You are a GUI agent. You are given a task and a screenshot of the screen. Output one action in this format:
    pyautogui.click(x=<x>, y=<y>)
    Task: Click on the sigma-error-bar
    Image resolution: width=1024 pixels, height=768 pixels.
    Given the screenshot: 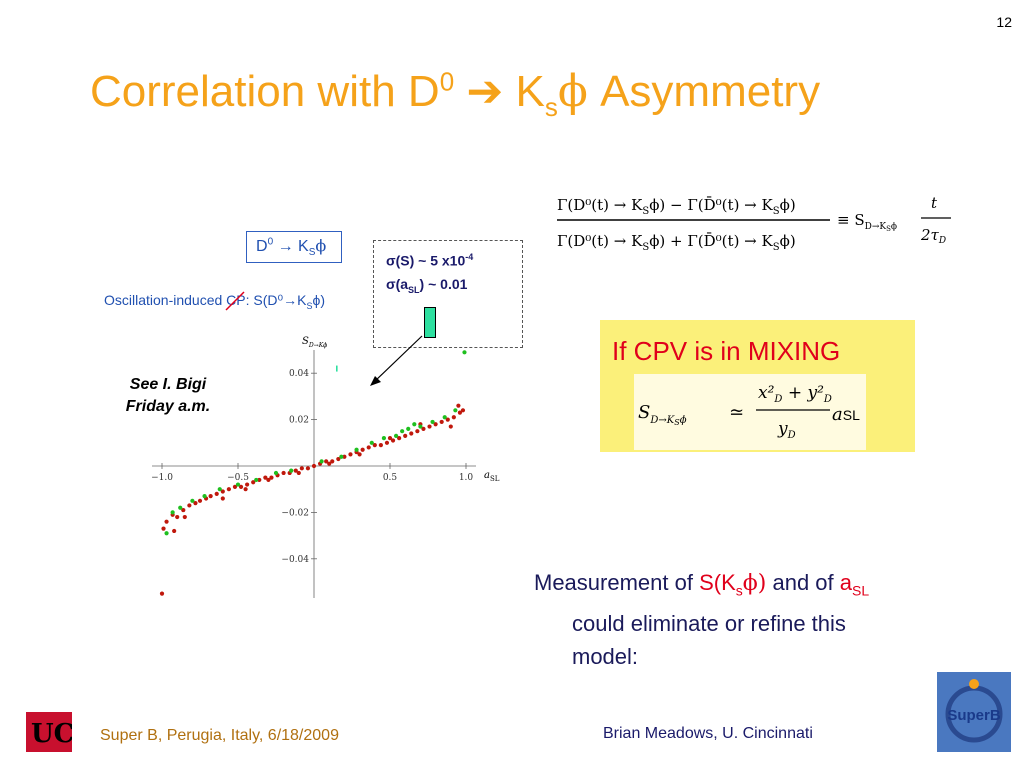 What is the action you would take?
    pyautogui.click(x=430, y=322)
    